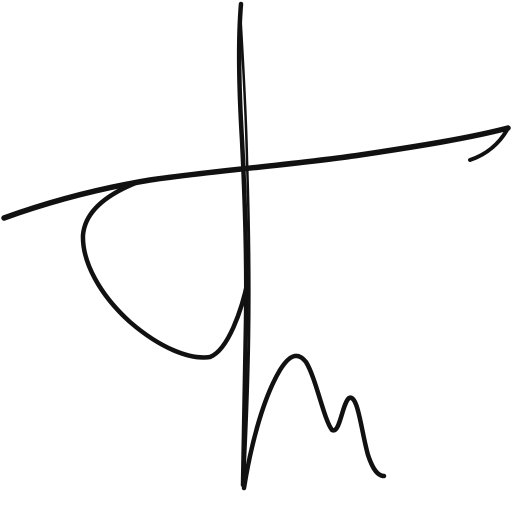 This screenshot has width=512, height=512. I want to click on vertical-stroke, so click(242, 244).